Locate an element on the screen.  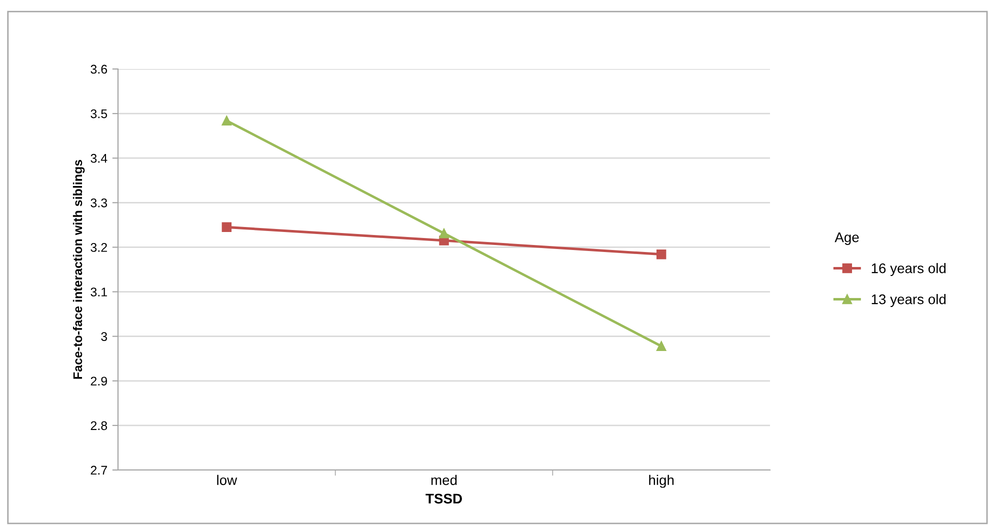
x-tick-label: med is located at coordinates (444, 480).